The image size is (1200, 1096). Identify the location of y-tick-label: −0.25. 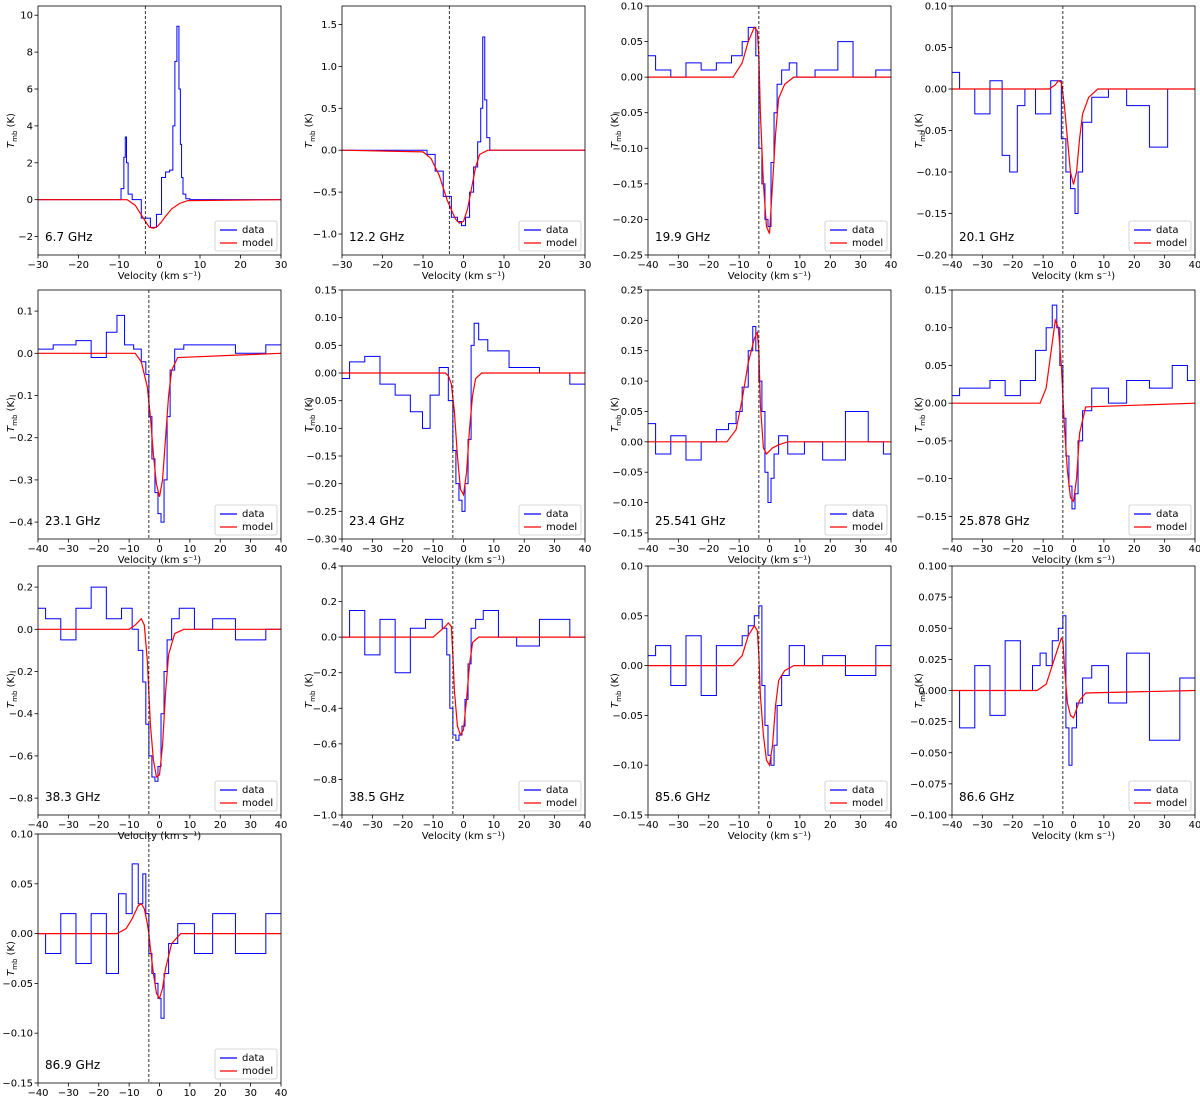
(321, 512).